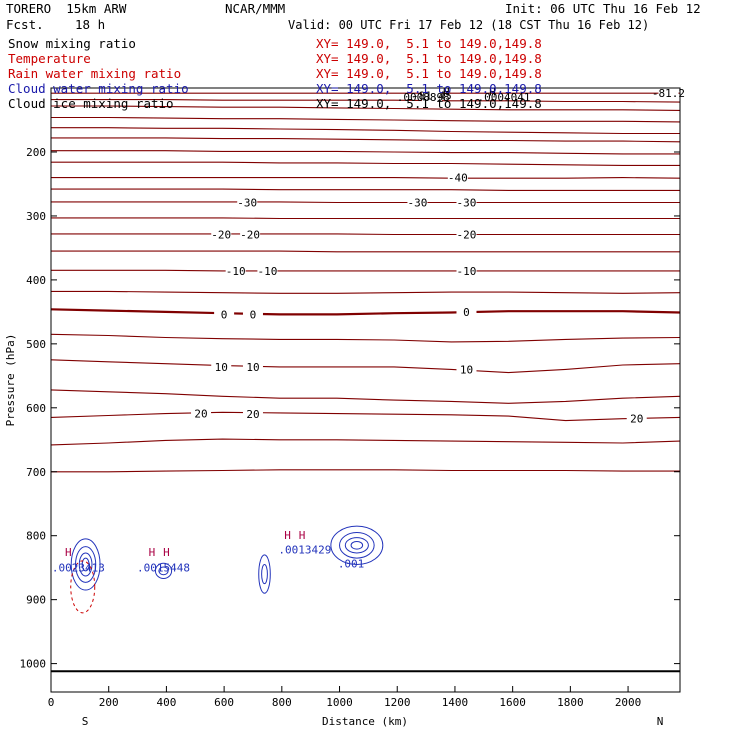 Image resolution: width=740 pixels, height=740 pixels. What do you see at coordinates (95, 73) in the screenshot?
I see `legend-label-rain: Rain water mixing ratio` at bounding box center [95, 73].